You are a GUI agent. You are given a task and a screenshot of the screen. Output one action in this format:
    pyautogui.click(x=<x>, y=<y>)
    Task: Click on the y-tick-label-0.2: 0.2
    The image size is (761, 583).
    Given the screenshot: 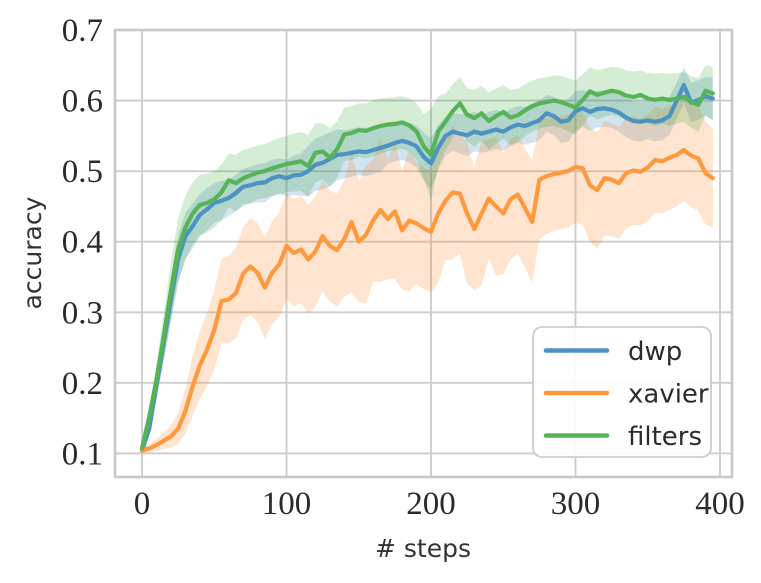 What is the action you would take?
    pyautogui.click(x=82, y=384)
    